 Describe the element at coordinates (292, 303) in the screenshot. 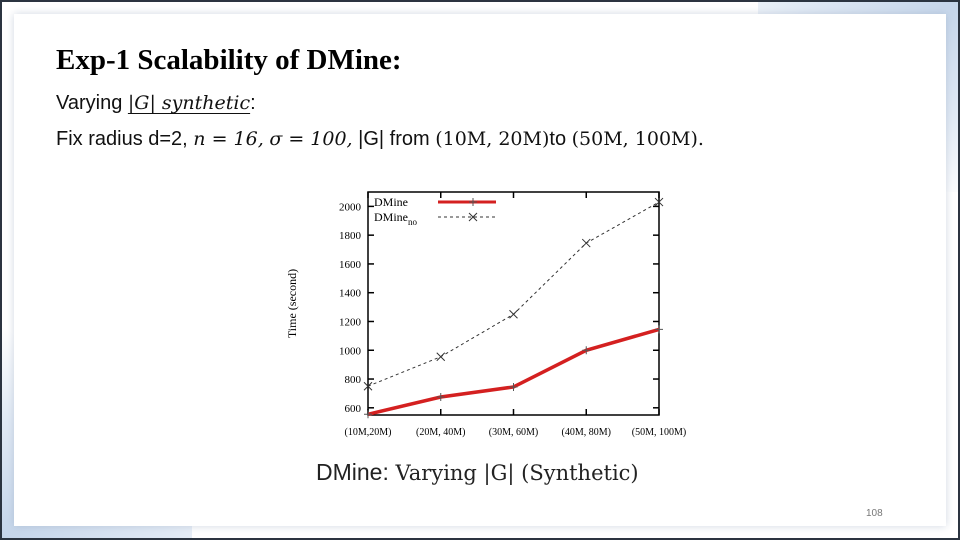

I see `y-axis-label: Time (second)` at that location.